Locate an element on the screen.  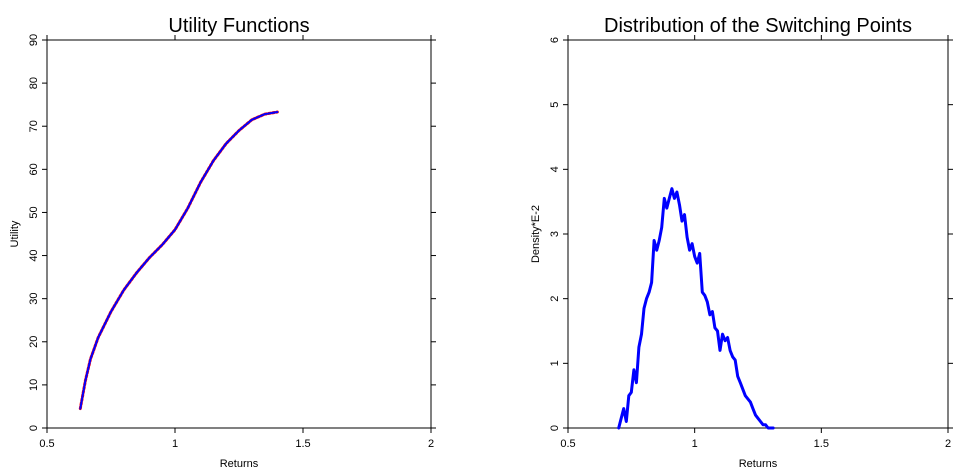
y-axis-label: Density*E-2 is located at coordinates (536, 234).